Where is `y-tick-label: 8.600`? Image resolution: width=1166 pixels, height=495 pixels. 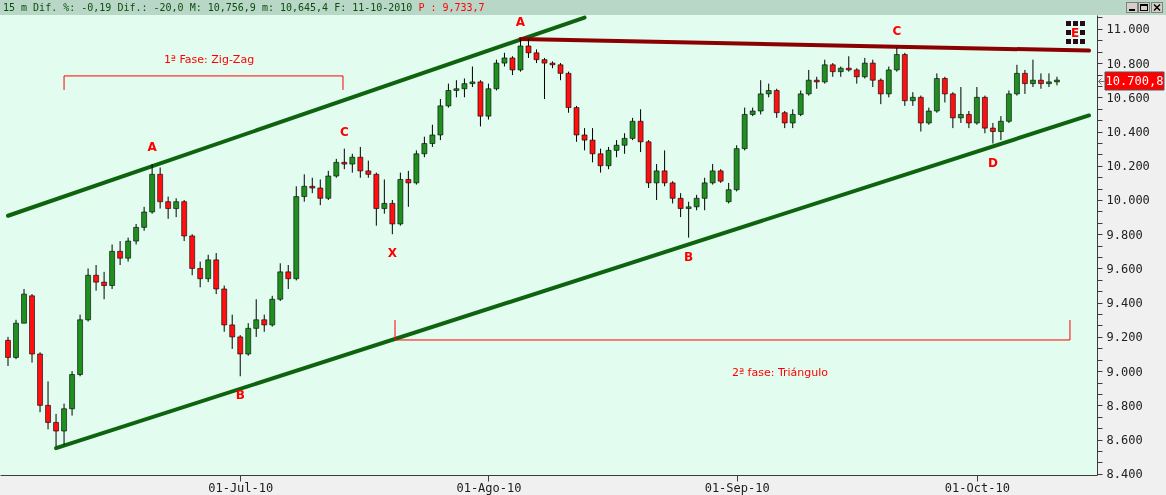
y-tick-label: 8.600 is located at coordinates (1124, 440).